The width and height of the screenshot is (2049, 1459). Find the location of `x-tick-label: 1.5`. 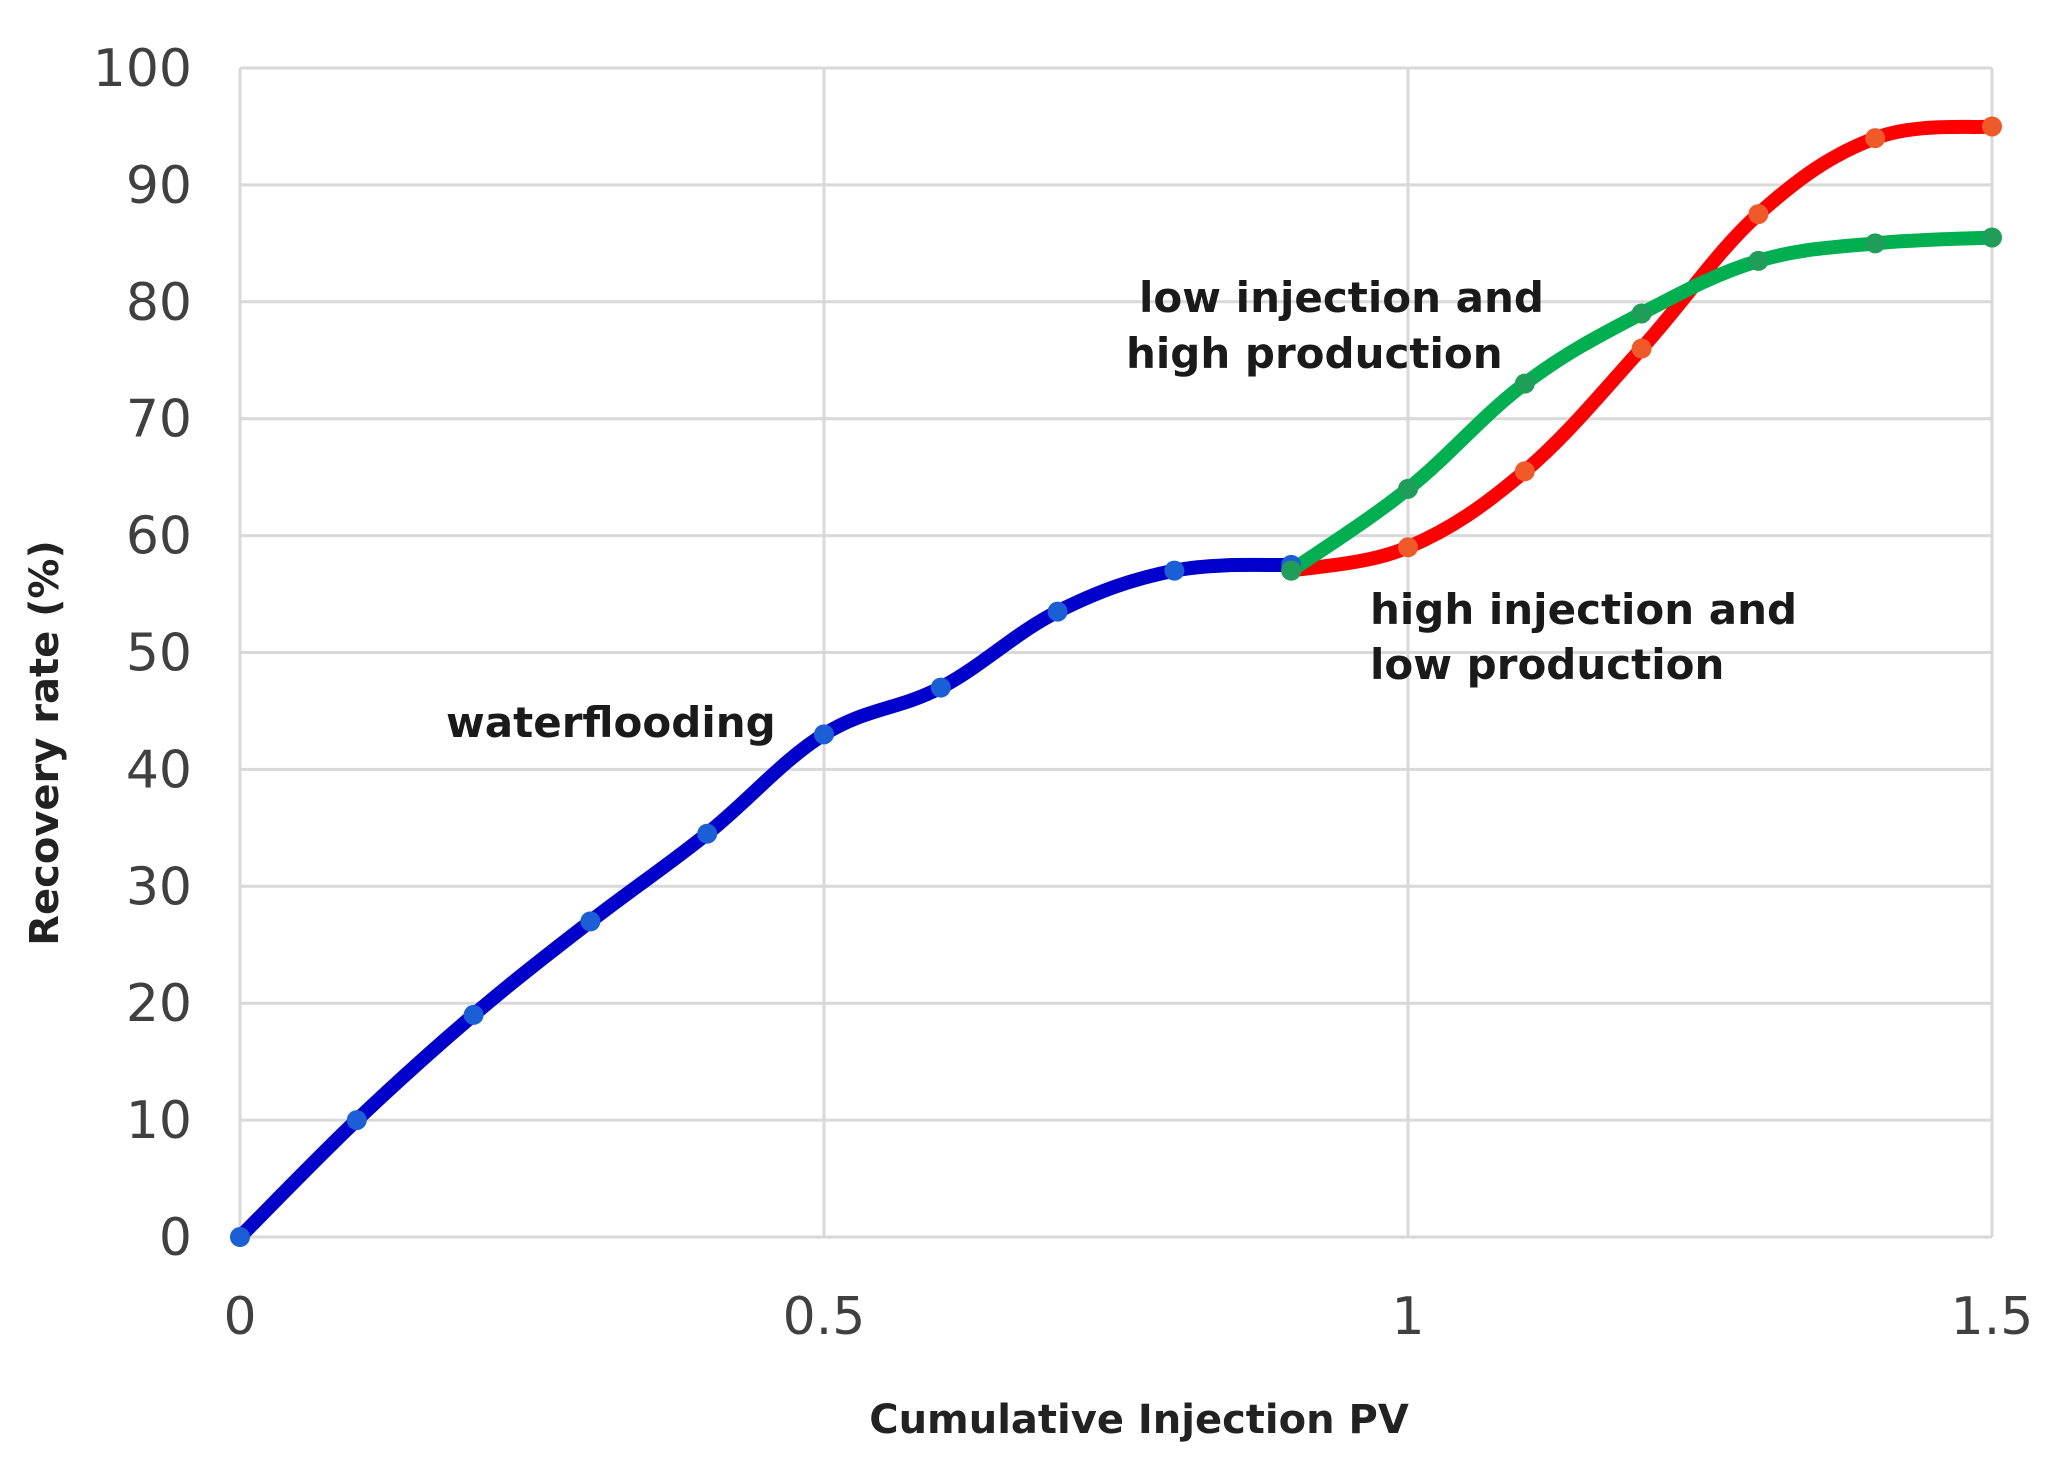

x-tick-label: 1.5 is located at coordinates (1992, 1317).